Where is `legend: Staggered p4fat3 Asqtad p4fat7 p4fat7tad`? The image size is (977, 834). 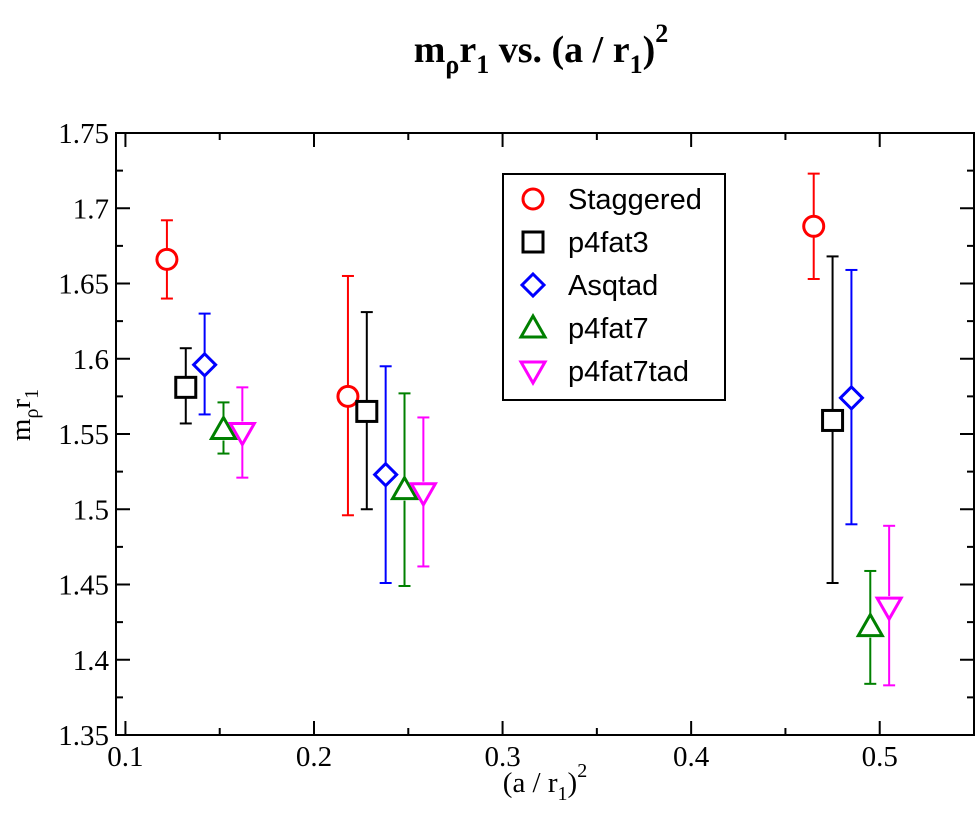 legend: Staggered p4fat3 Asqtad p4fat7 p4fat7tad is located at coordinates (614, 287).